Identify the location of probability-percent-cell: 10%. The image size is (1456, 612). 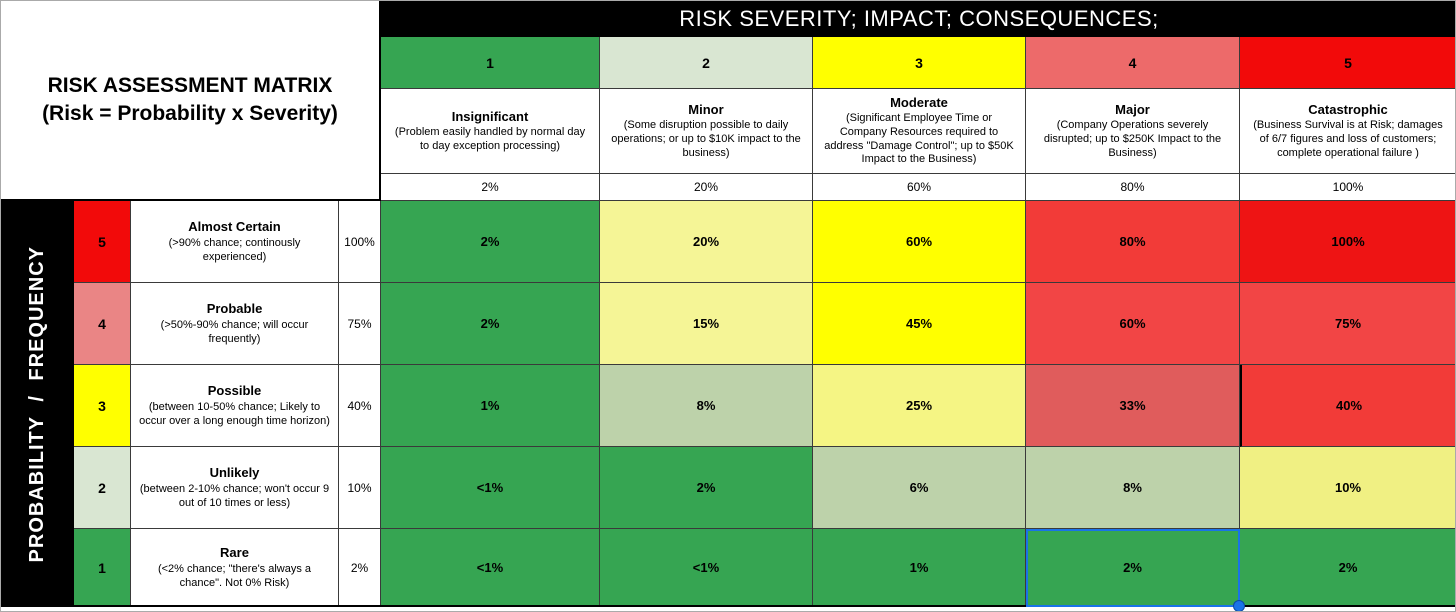
(360, 488).